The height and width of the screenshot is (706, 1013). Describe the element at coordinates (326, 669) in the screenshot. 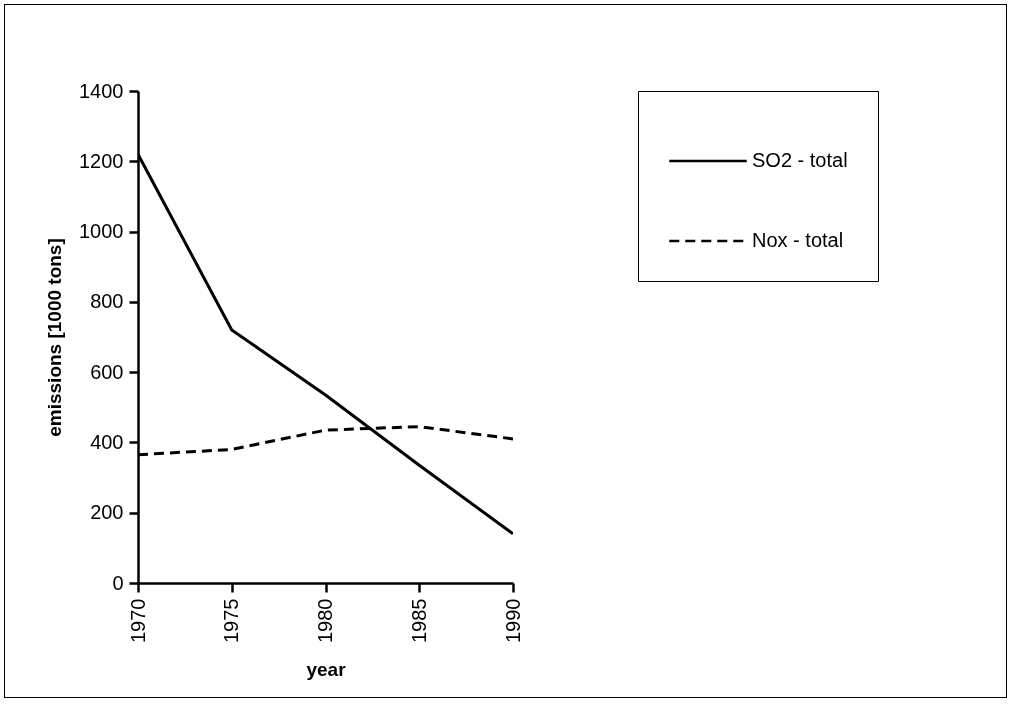

I see `x-axis-title: year` at that location.